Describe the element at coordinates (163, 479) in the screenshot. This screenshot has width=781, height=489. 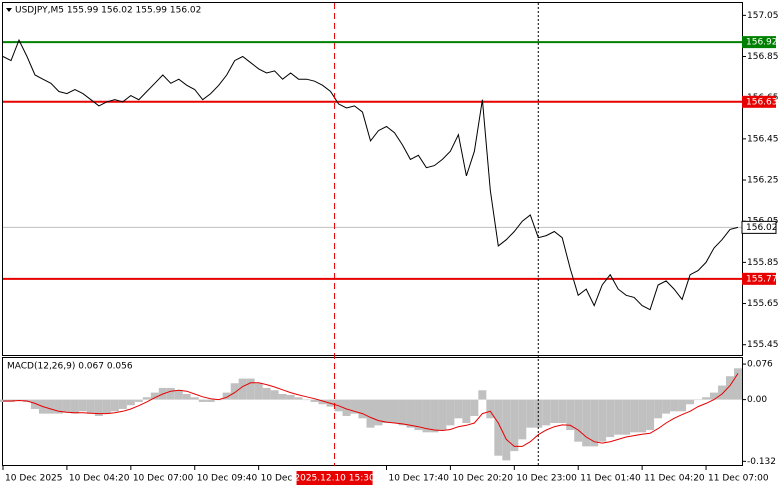
I see `x-tick-label: 10 Dec 07:00` at that location.